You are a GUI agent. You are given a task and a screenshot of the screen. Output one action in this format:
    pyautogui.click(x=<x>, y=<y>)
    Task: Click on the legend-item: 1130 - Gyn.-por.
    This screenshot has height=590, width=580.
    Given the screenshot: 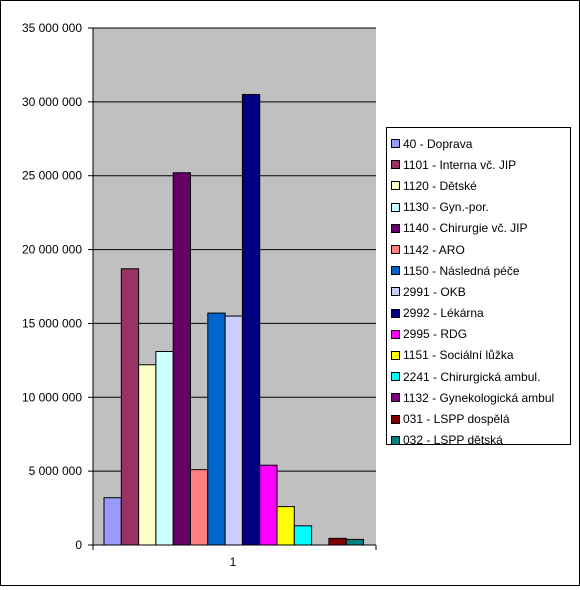 What is the action you would take?
    pyautogui.click(x=480, y=207)
    